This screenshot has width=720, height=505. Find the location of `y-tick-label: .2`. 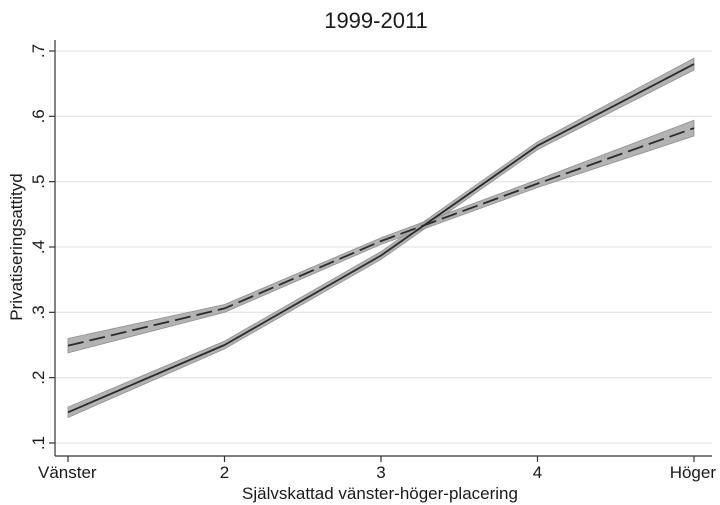

y-tick-label: .2 is located at coordinates (38, 378).